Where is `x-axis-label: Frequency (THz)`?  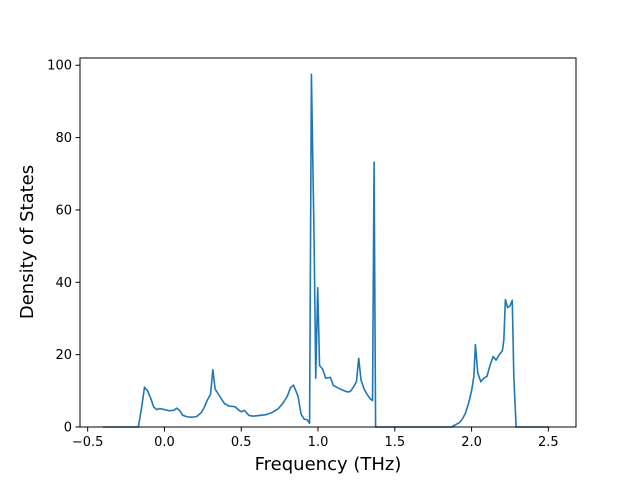
x-axis-label: Frequency (THz) is located at coordinates (328, 464).